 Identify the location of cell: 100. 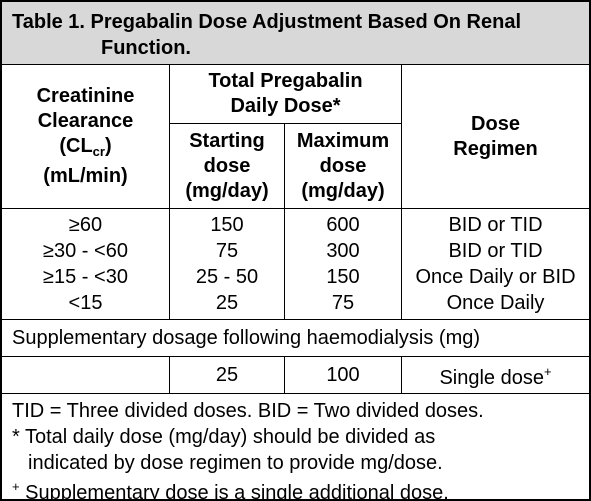
(343, 375).